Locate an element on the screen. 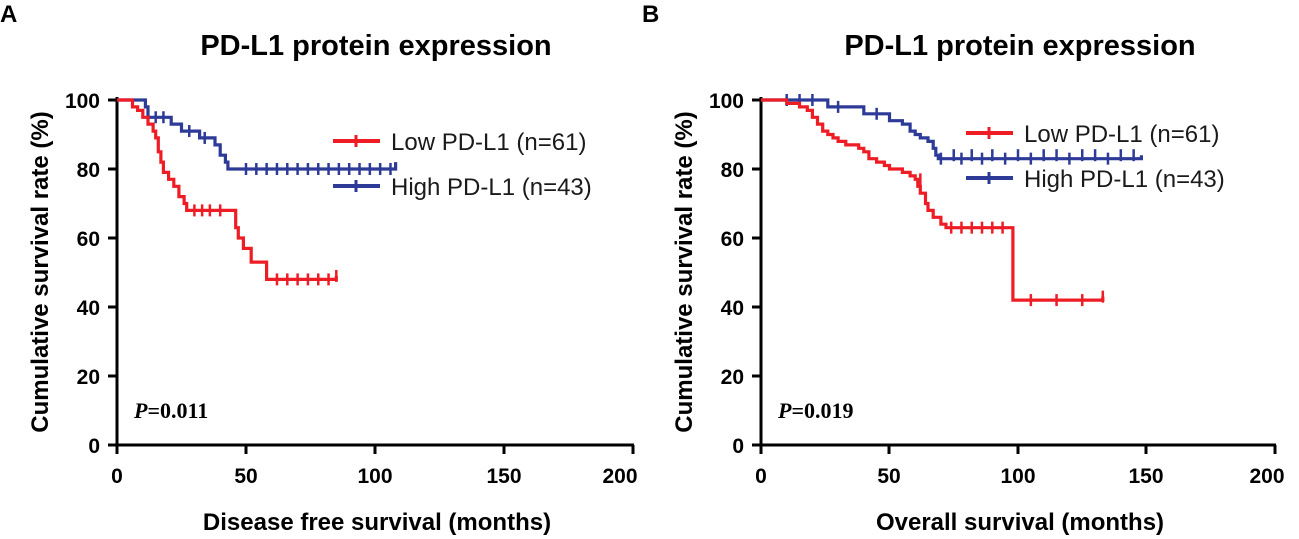  panel-a-xtick-label: 150 is located at coordinates (503, 476).